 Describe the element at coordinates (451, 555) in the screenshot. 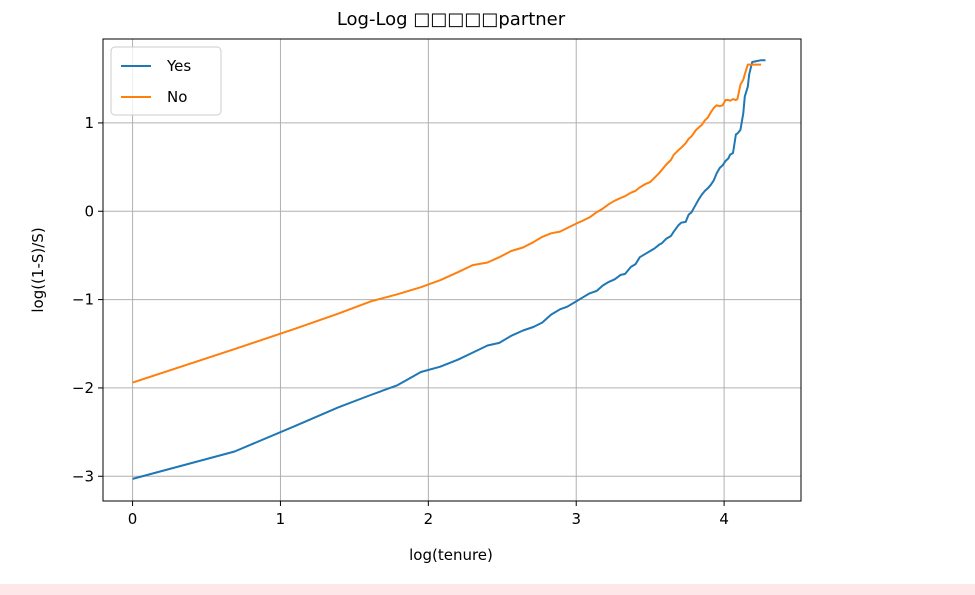

I see `x-axis-label: log(tenure)` at that location.